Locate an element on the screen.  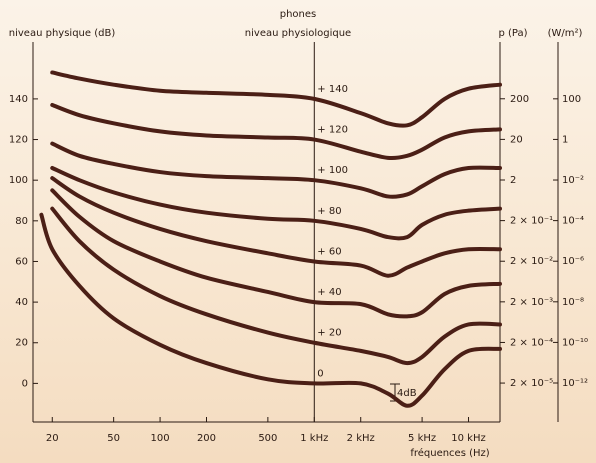
y2-tick-label: 2 × 10⁻⁵ is located at coordinates (531, 383).